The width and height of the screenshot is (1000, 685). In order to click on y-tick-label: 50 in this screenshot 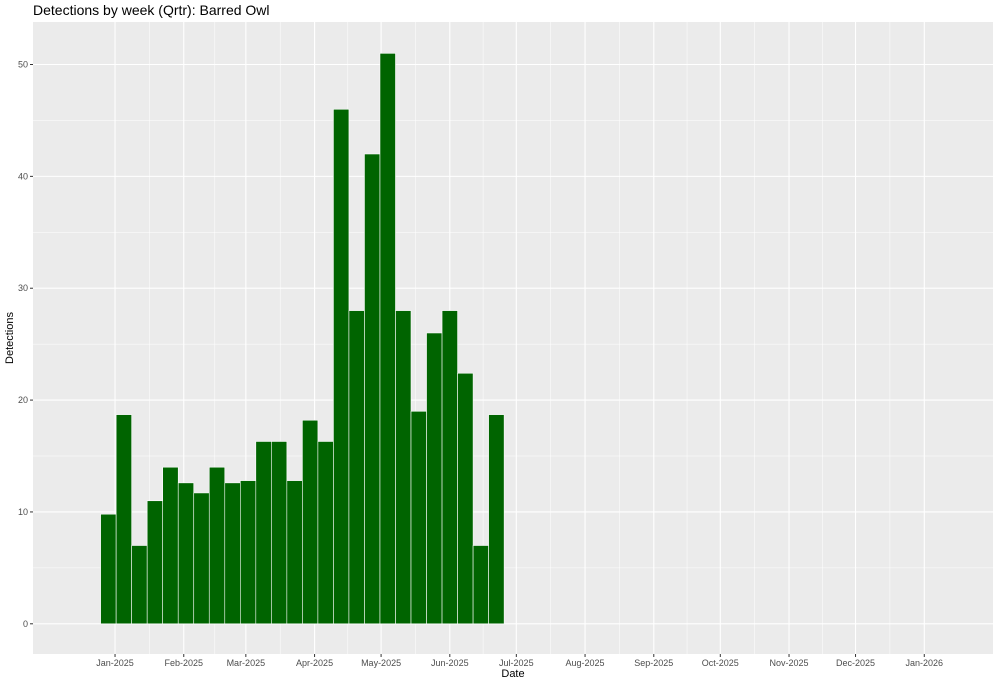, I will do `click(23, 65)`.